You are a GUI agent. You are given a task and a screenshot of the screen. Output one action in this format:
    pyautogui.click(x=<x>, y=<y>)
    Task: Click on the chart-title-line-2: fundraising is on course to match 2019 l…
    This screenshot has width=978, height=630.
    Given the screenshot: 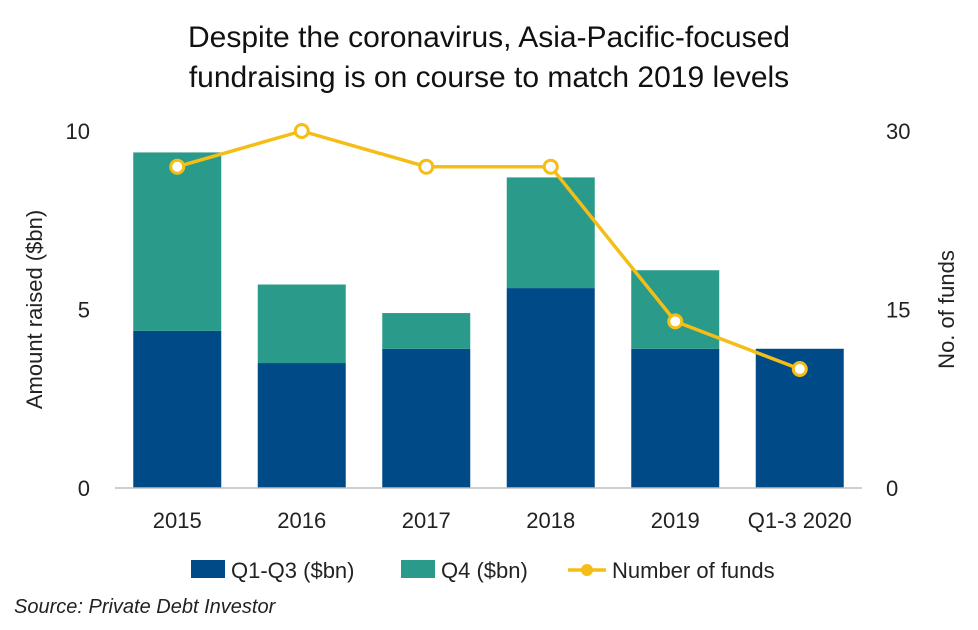 What is the action you would take?
    pyautogui.click(x=489, y=77)
    